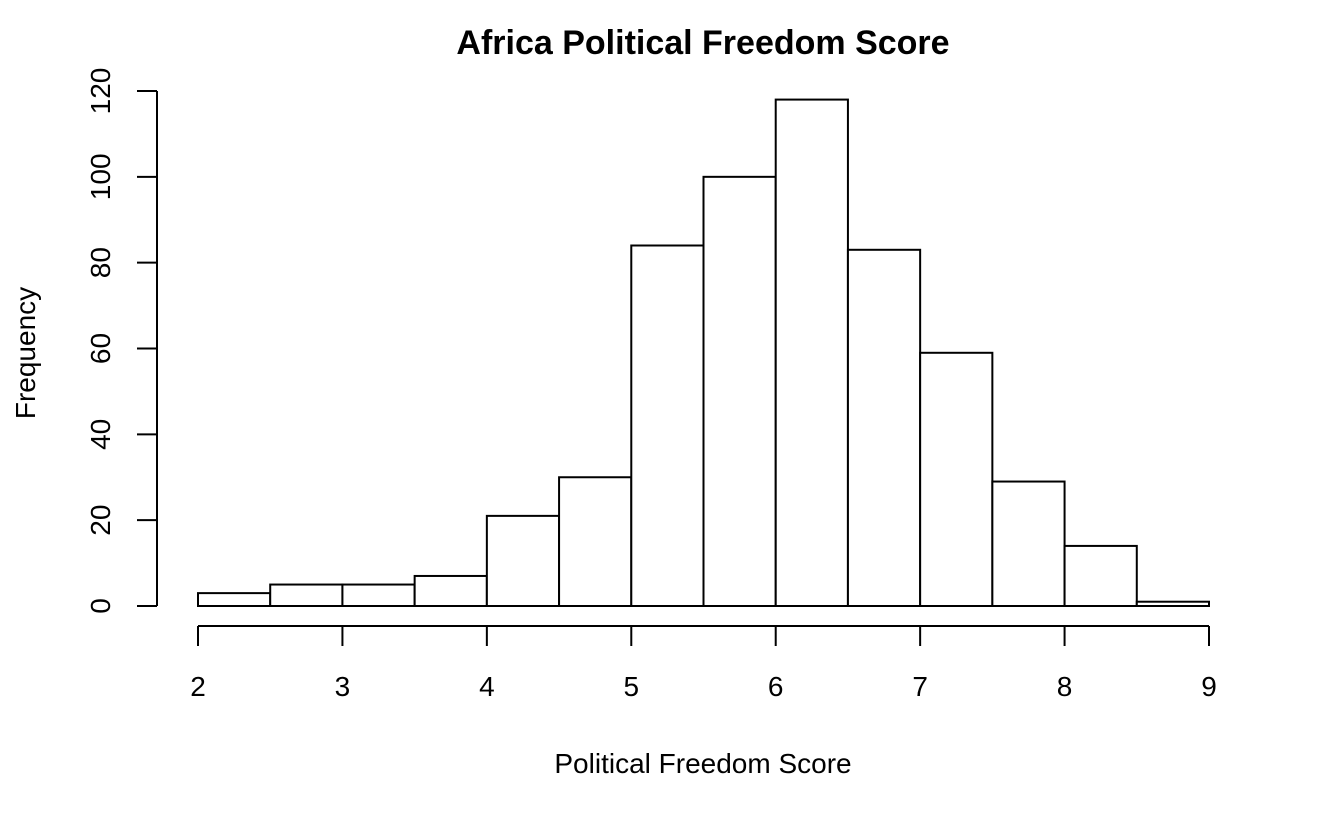 Image resolution: width=1330 pixels, height=827 pixels. I want to click on y-tick-label: 40, so click(100, 434).